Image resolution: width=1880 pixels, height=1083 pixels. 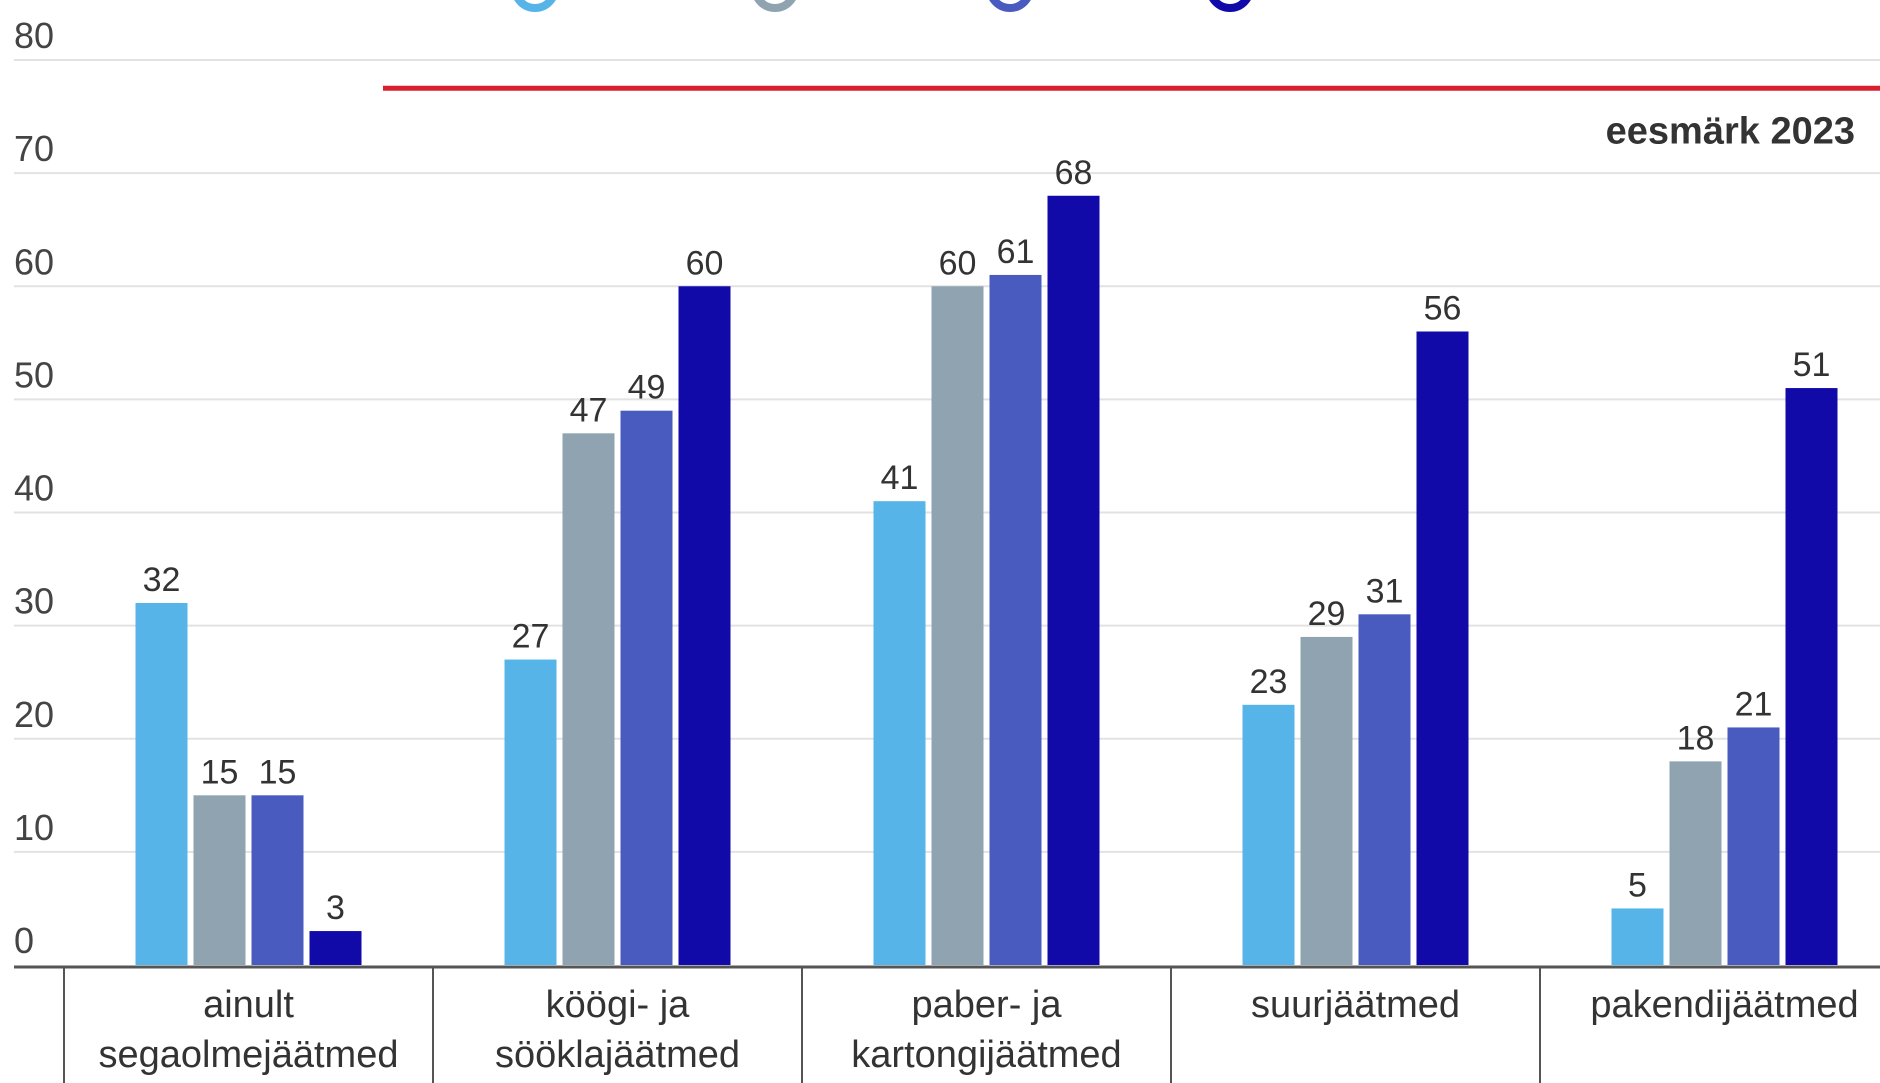 What do you see at coordinates (162, 580) in the screenshot?
I see `bar-value-label: 32` at bounding box center [162, 580].